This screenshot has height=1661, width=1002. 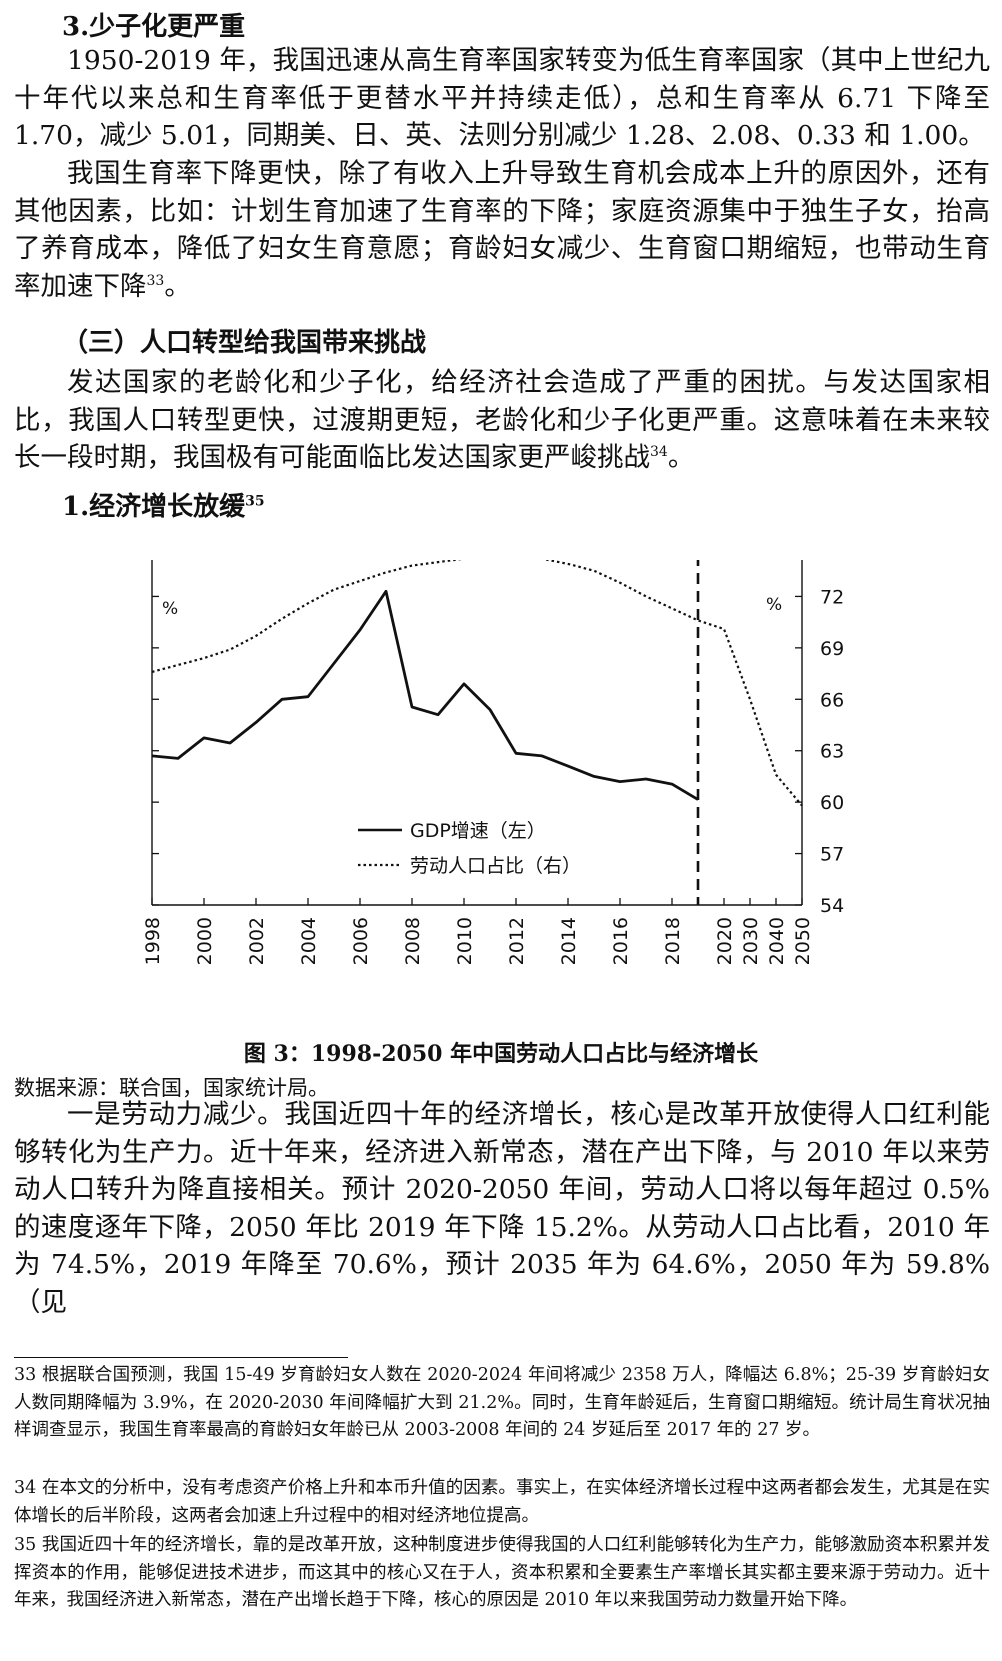 I want to click on x-axis-tick-label: 2030, so click(x=751, y=941).